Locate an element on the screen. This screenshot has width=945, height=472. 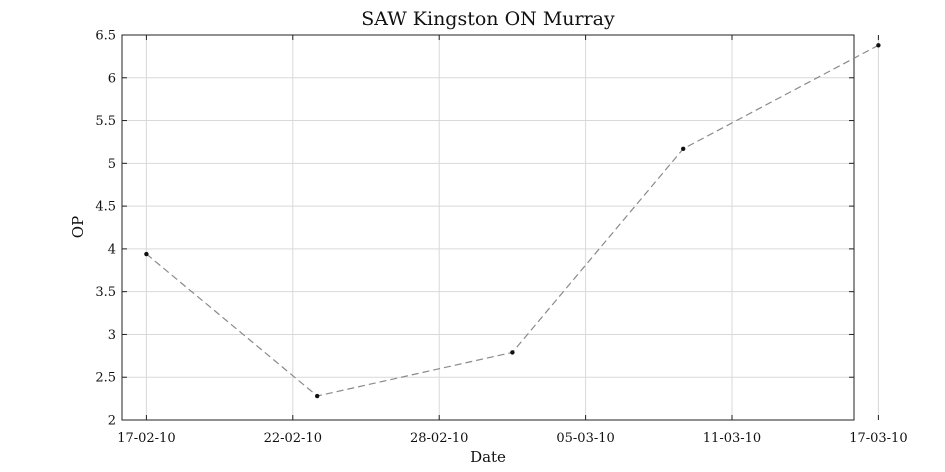
y-tick-label: 2.5 is located at coordinates (105, 378).